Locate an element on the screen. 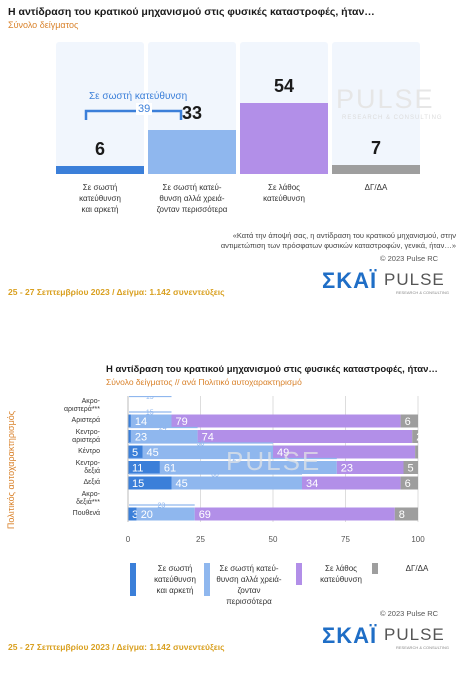 Image resolution: width=472 pixels, height=690 pixels. segment-r2-s2 is located at coordinates (305, 436).